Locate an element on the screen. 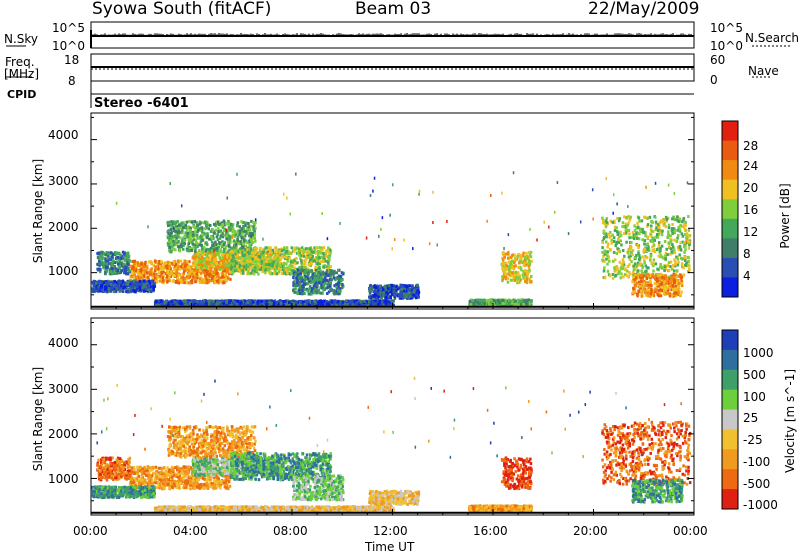  power-ytick: 2000 is located at coordinates (63, 227).